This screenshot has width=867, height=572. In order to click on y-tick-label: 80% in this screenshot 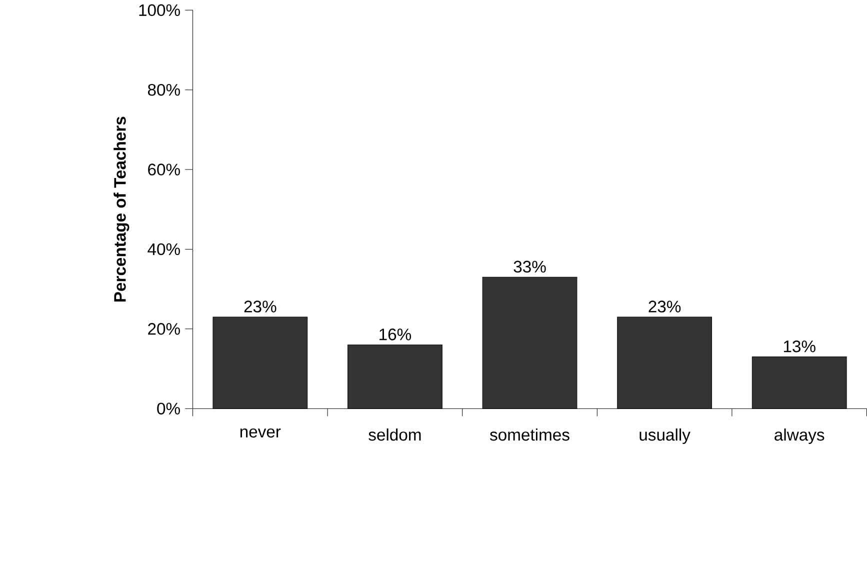, I will do `click(164, 90)`.